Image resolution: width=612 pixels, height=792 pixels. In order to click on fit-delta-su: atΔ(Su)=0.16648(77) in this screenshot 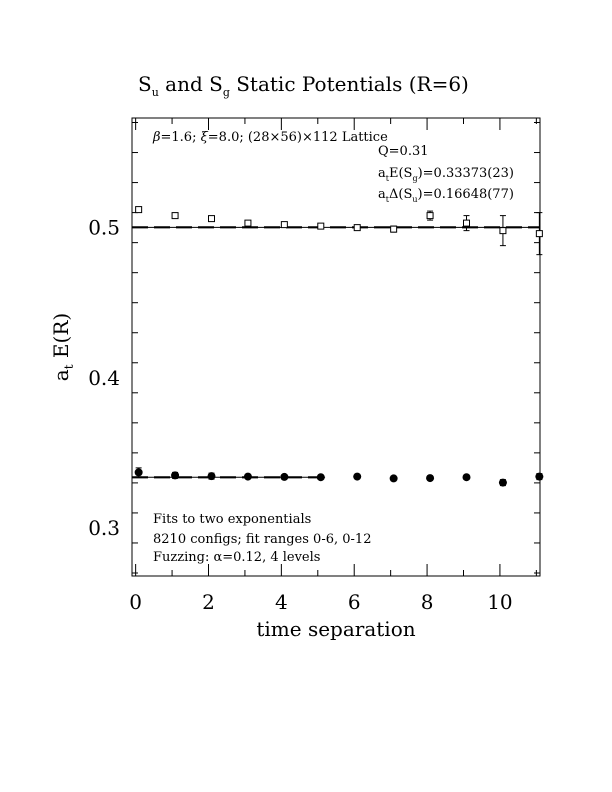, I will do `click(446, 195)`.